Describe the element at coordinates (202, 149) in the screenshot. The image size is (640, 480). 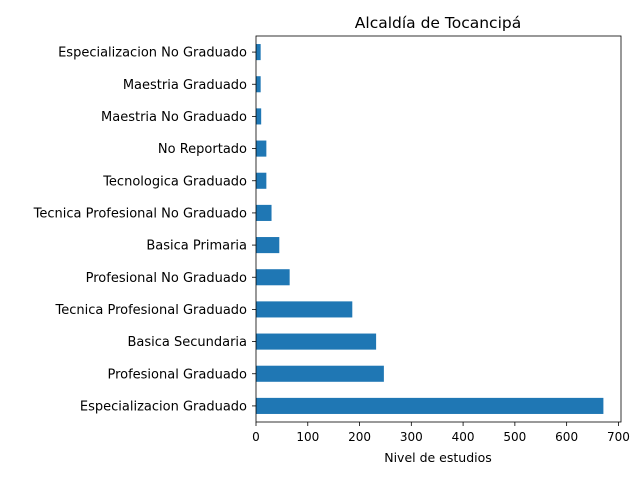
I see `category-label-3: No Reportado` at that location.